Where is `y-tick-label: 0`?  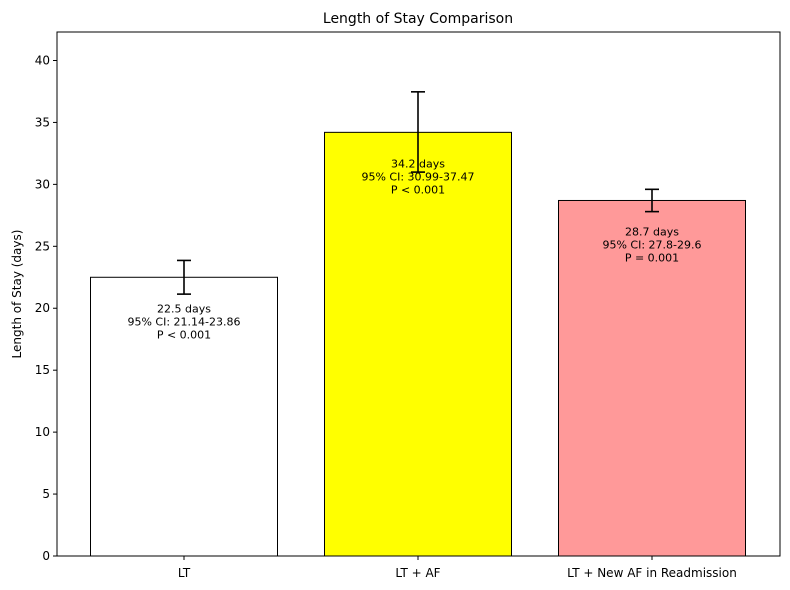 y-tick-label: 0 is located at coordinates (46, 556).